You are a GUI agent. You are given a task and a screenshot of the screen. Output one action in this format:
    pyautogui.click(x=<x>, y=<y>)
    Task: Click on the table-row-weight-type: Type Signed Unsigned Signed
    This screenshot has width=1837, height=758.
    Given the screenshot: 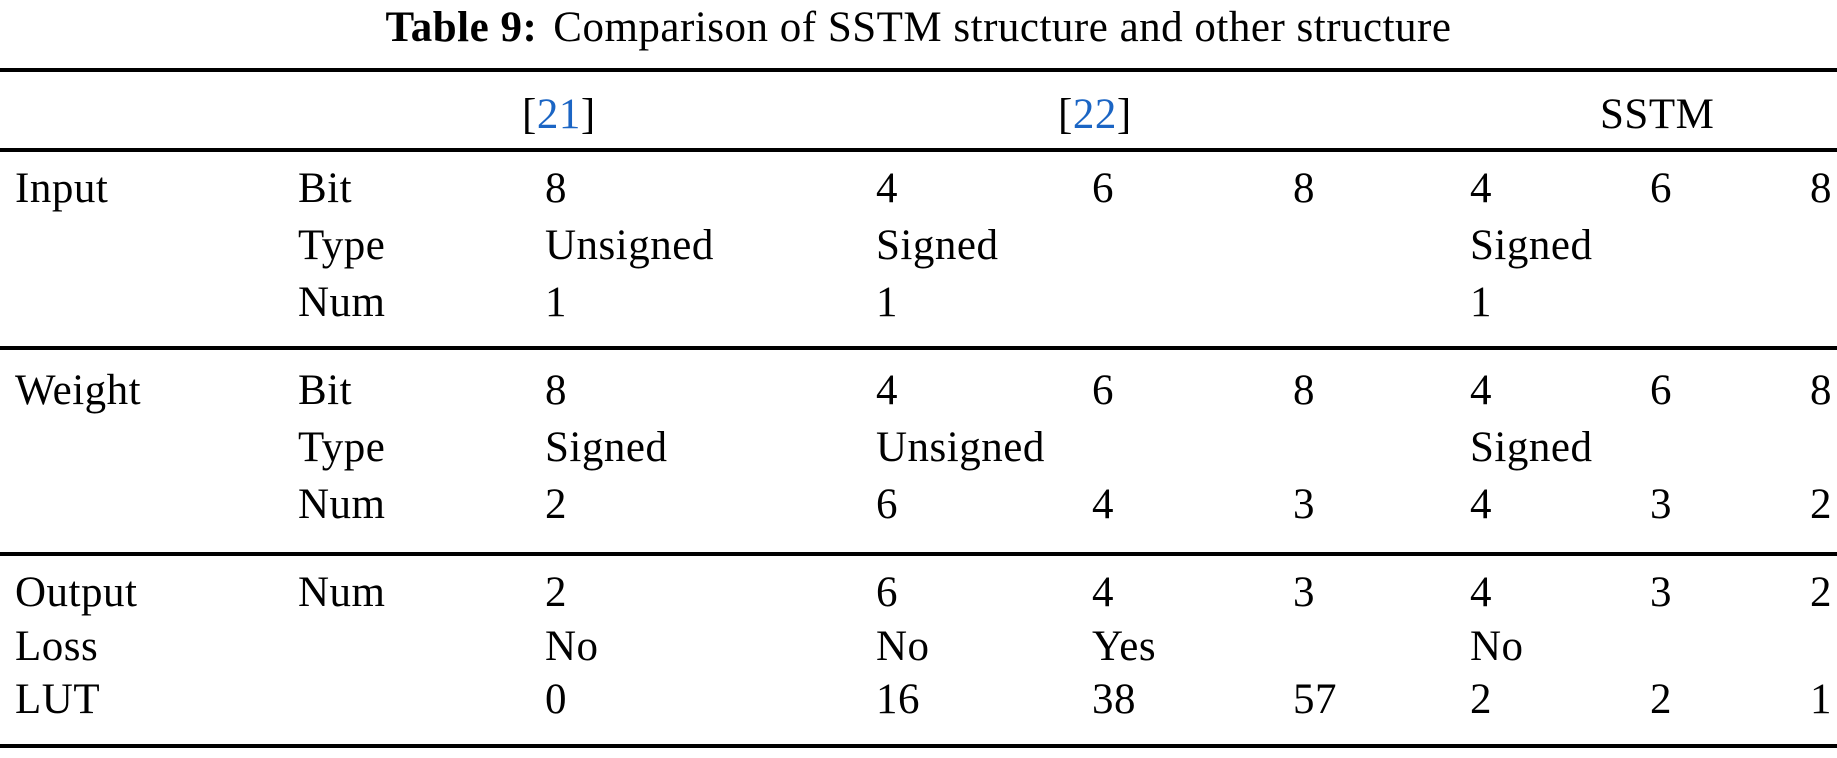 What is the action you would take?
    pyautogui.click(x=918, y=447)
    